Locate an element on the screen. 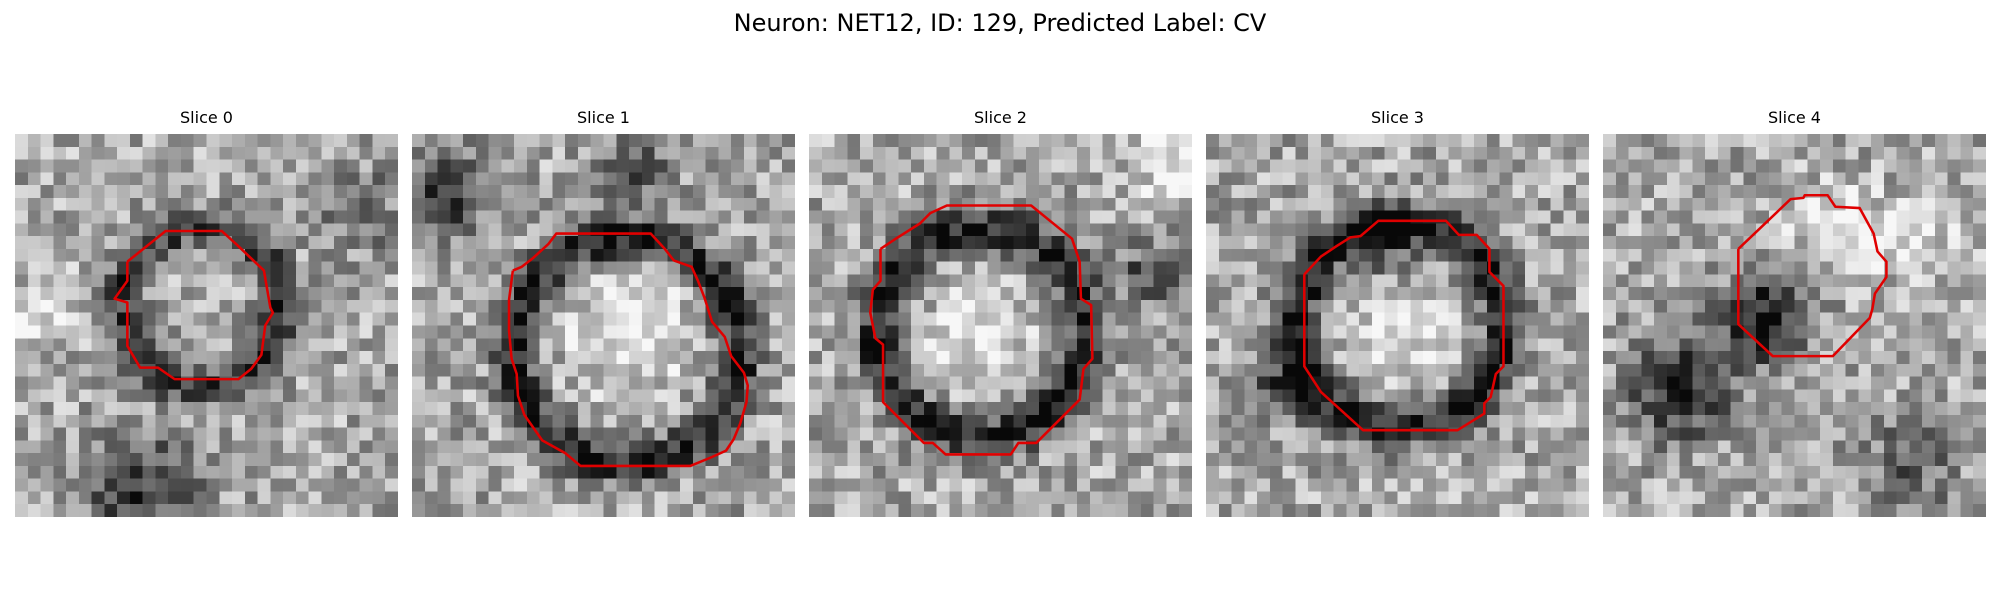 This screenshot has width=2000, height=600. slice-panel-0: Slice 0 is located at coordinates (206, 312).